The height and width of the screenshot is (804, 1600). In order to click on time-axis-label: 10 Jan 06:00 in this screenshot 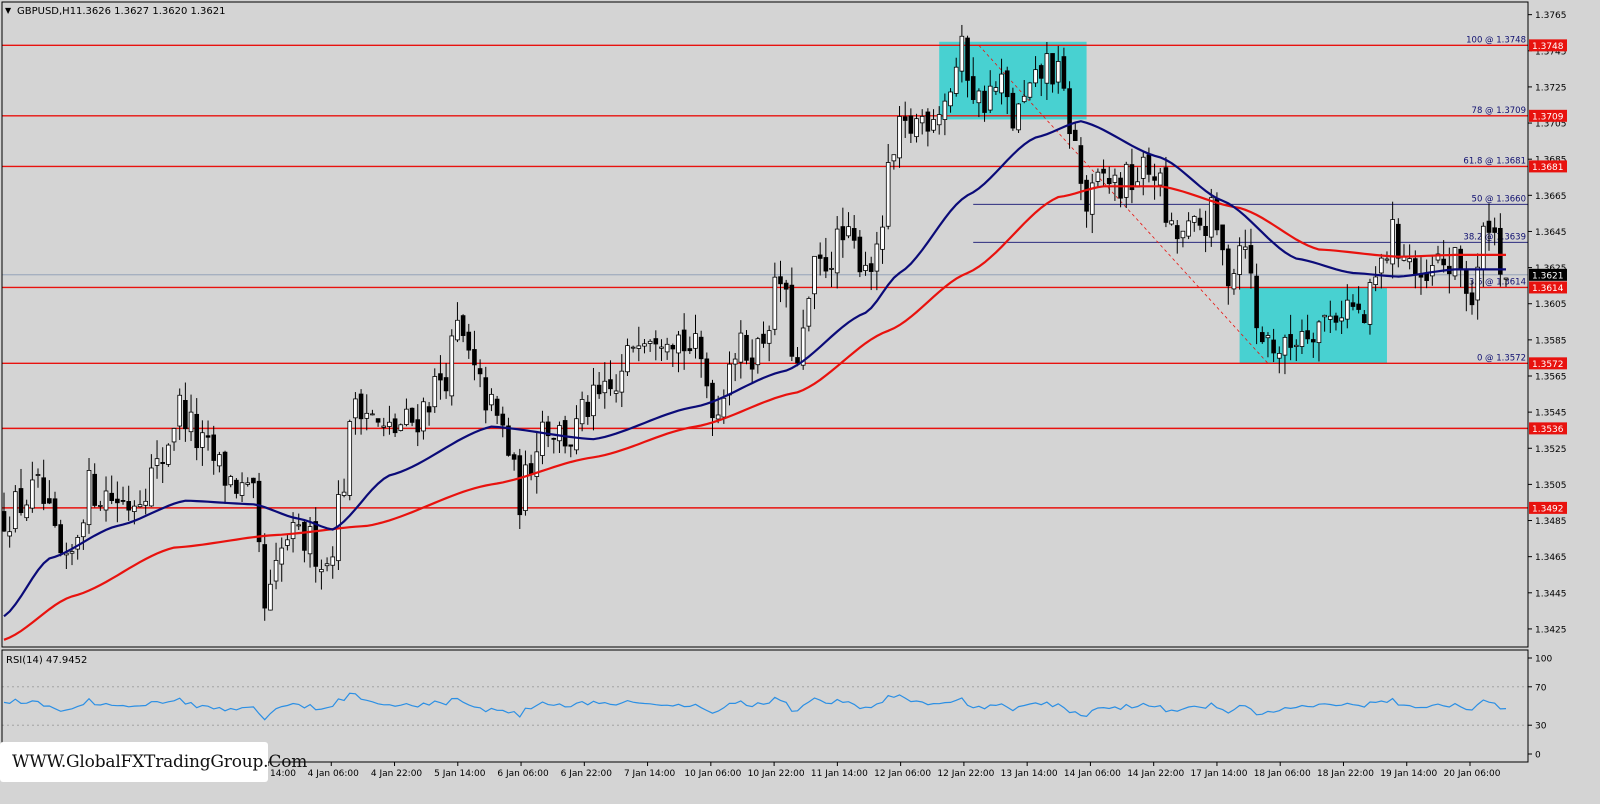, I will do `click(712, 774)`.